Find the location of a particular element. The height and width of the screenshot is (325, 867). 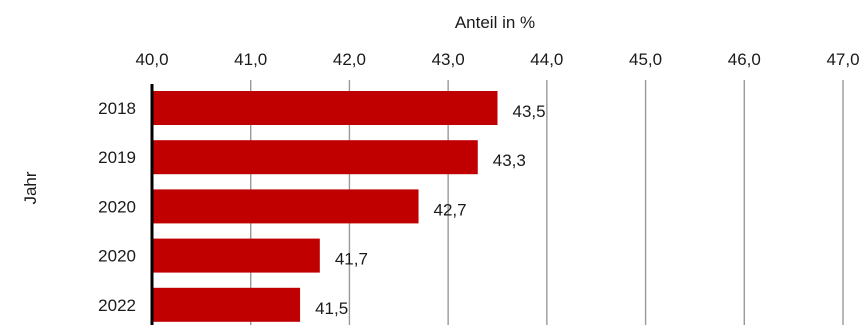

x-tick-label: 40,0 is located at coordinates (151, 59).